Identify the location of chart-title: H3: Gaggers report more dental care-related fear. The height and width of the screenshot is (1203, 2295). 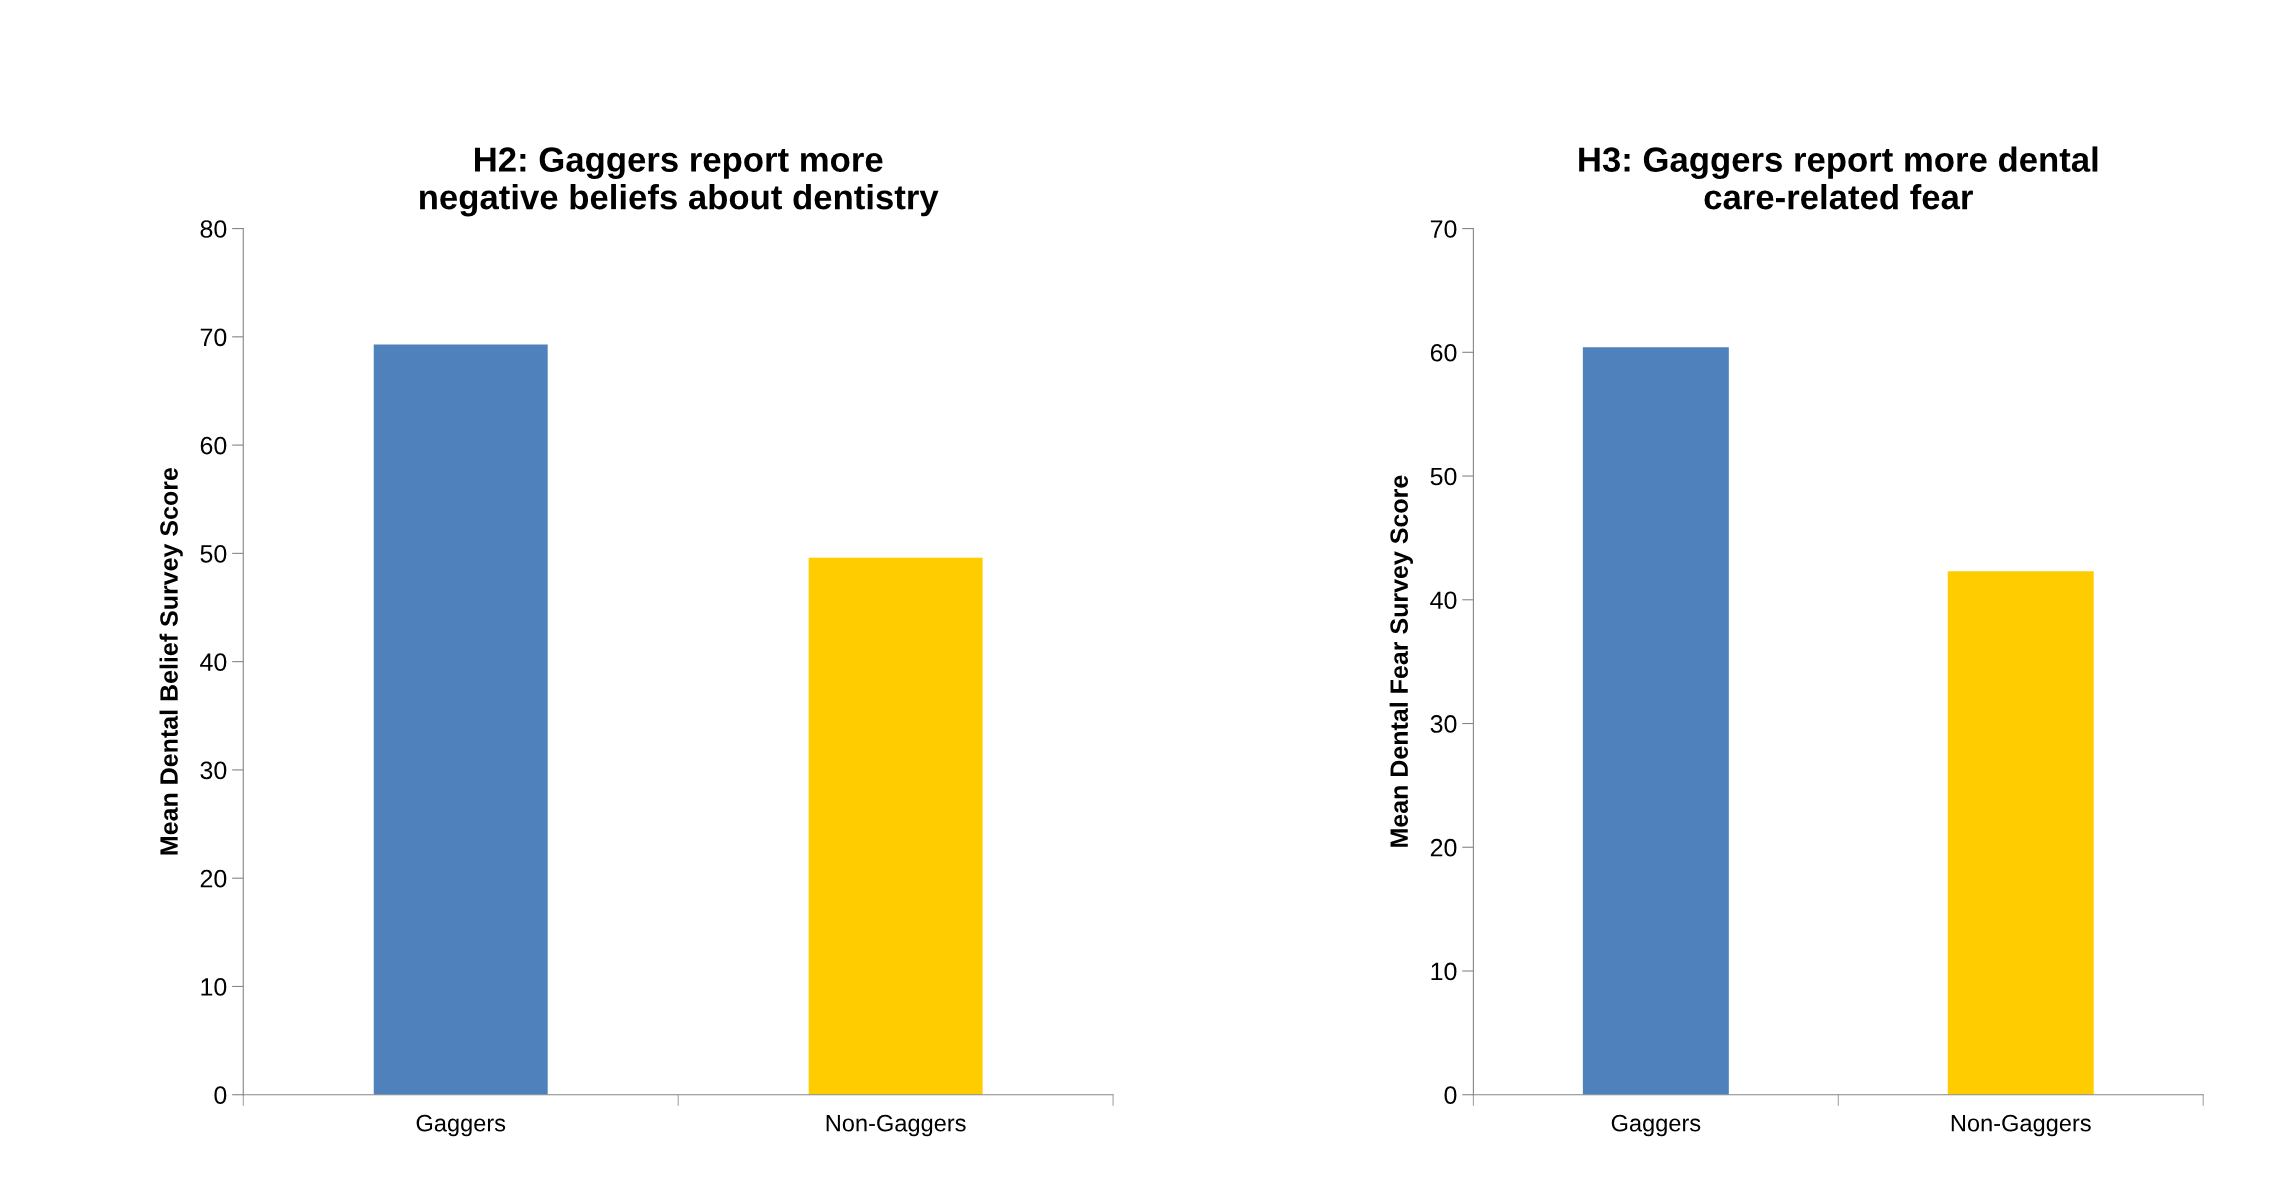
(1838, 178).